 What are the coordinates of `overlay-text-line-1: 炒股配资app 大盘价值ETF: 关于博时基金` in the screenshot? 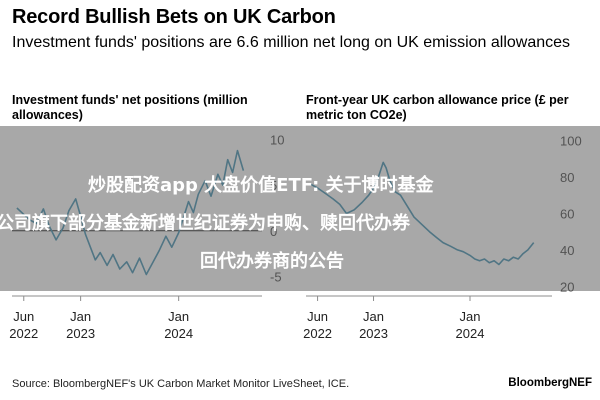 It's located at (261, 185).